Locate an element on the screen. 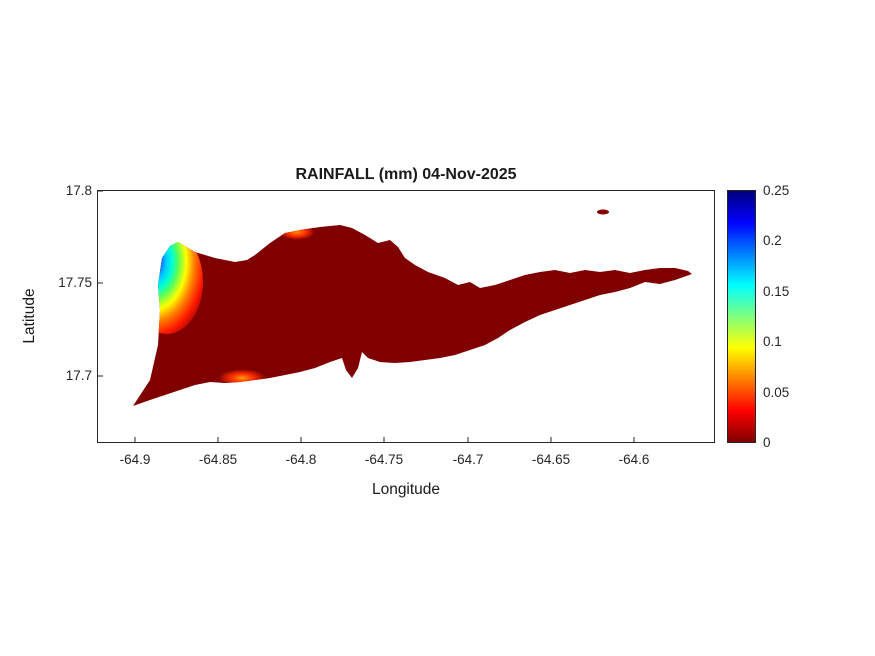 This screenshot has width=875, height=656. x-tick-label: -64.6 is located at coordinates (634, 459).